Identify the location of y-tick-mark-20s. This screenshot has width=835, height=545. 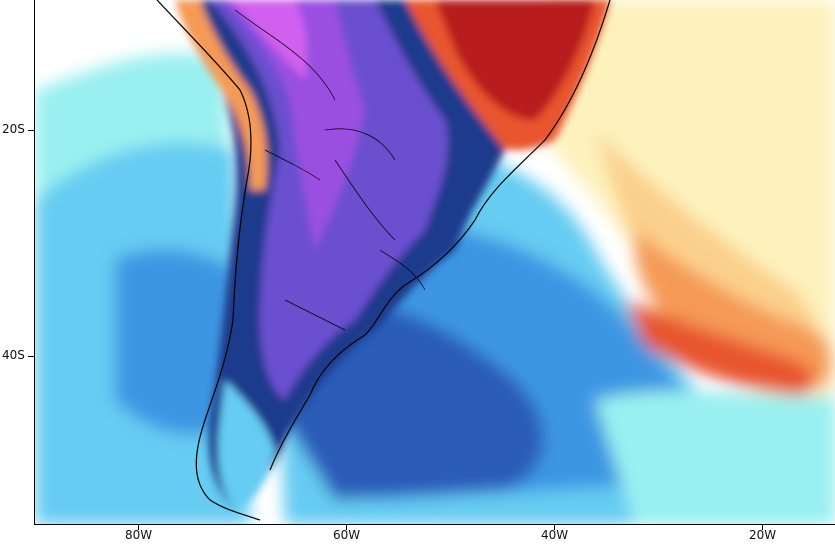
(31, 130).